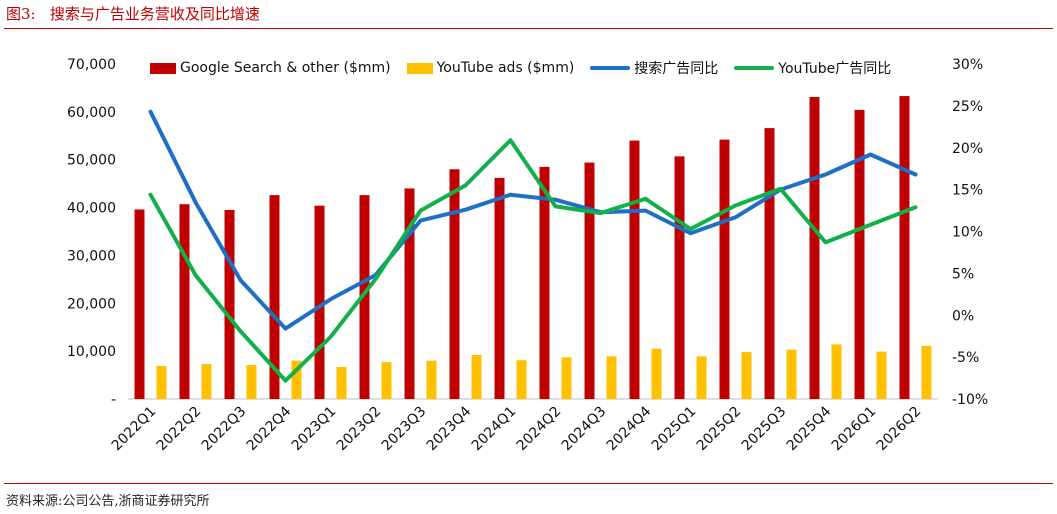  I want to click on right-axis-tick-label: 5%, so click(963, 274).